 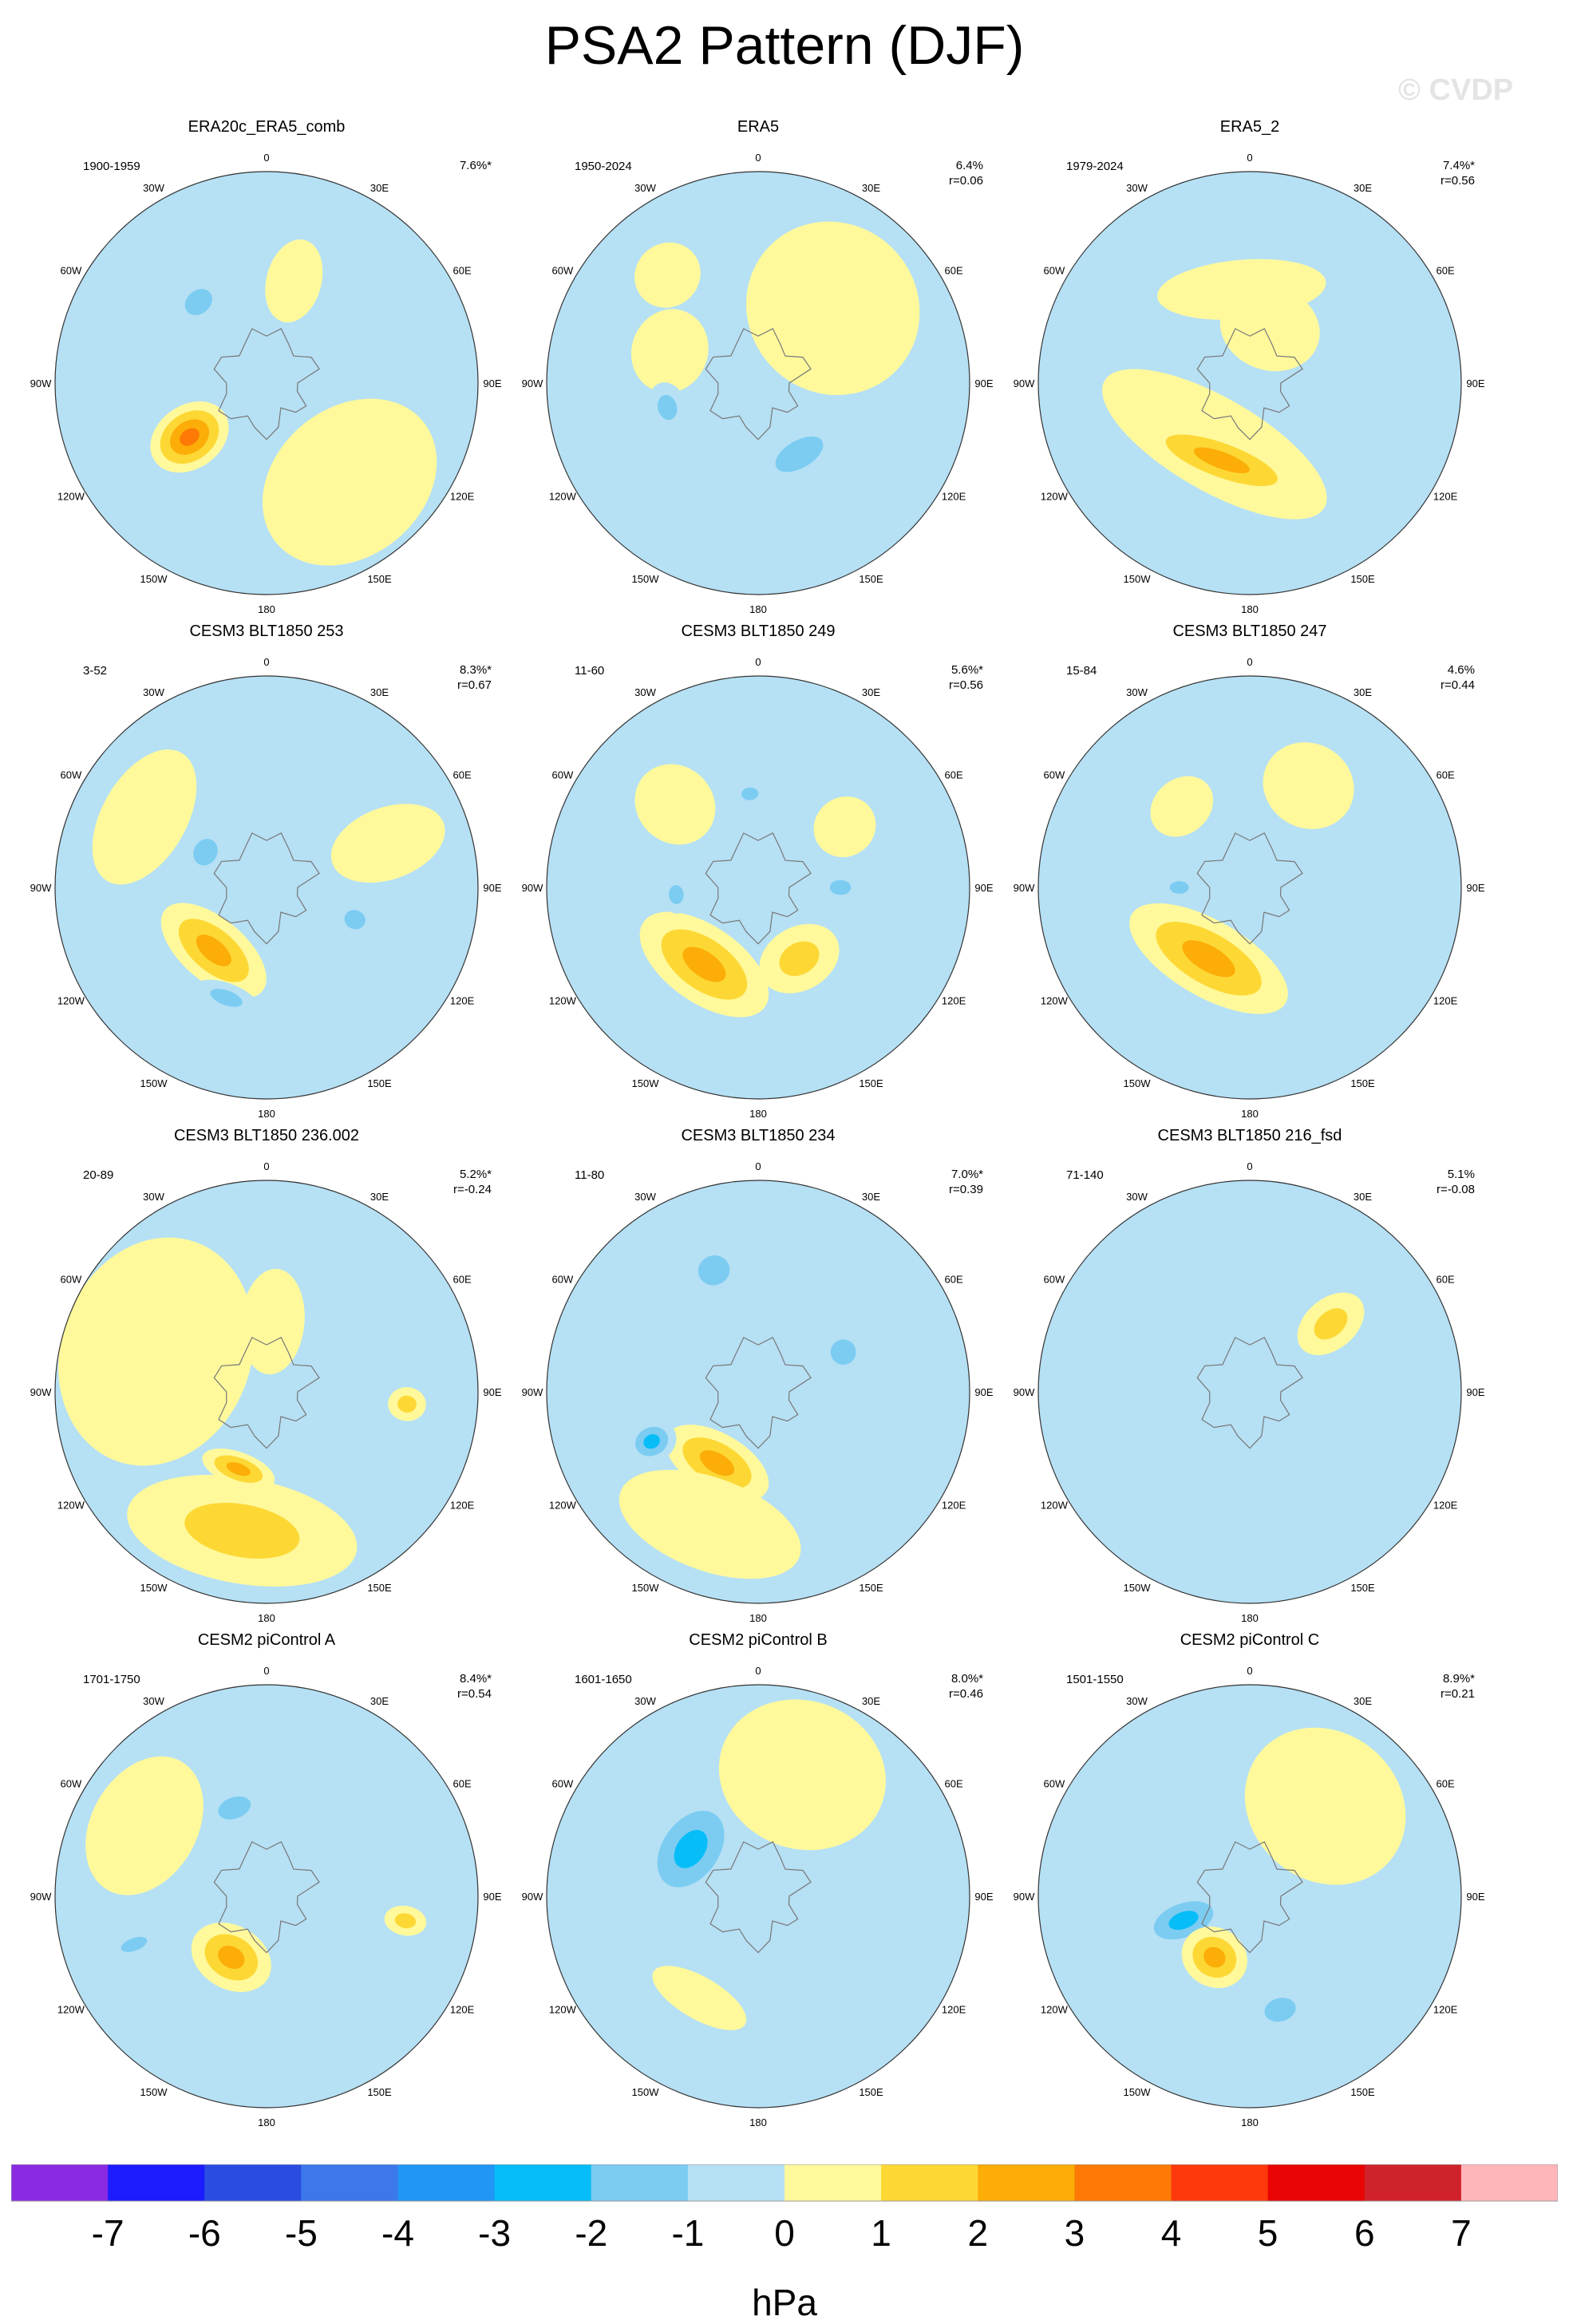 I want to click on panel-period: 3-52, so click(x=95, y=671).